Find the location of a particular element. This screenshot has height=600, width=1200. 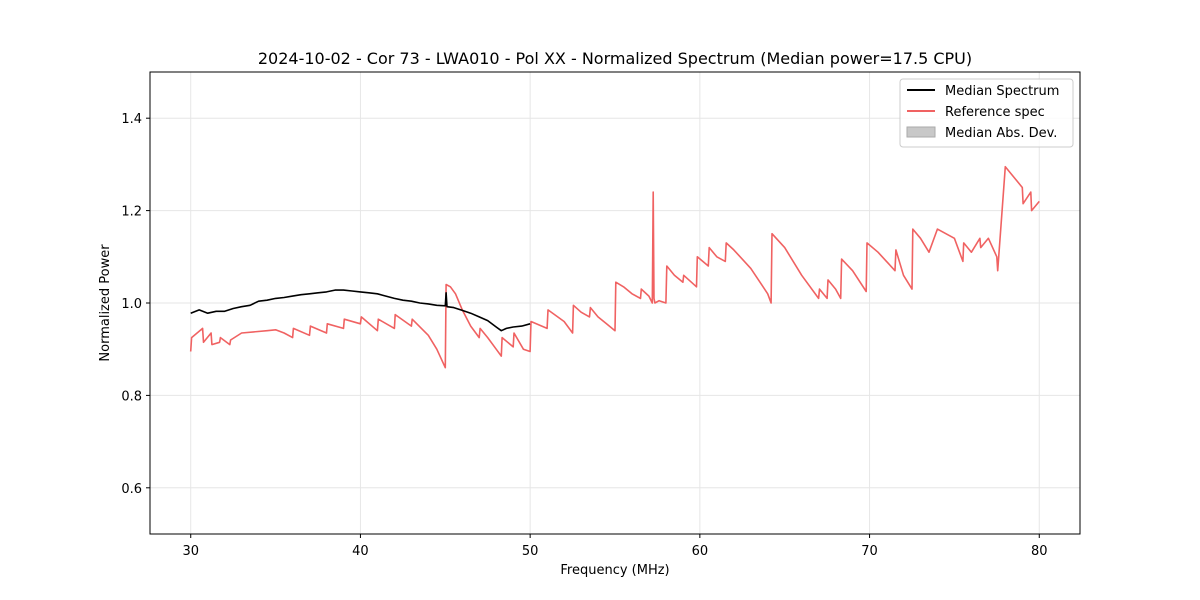

x-axis-label: Frequency (MHz) is located at coordinates (614, 570).